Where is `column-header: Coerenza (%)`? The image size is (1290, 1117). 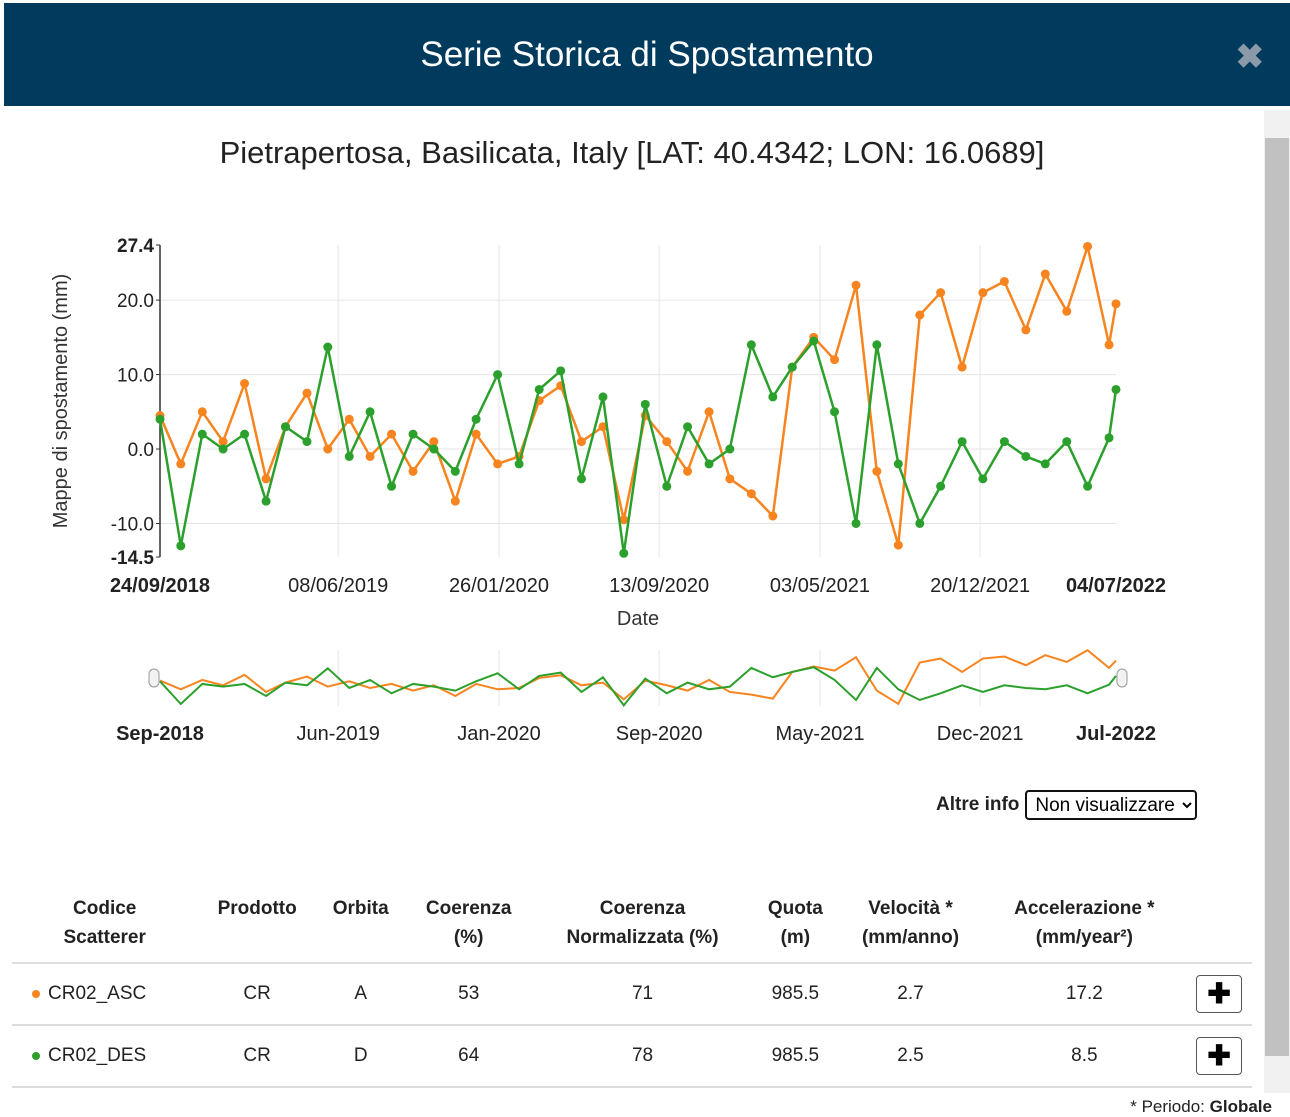
column-header: Coerenza (%) is located at coordinates (469, 926).